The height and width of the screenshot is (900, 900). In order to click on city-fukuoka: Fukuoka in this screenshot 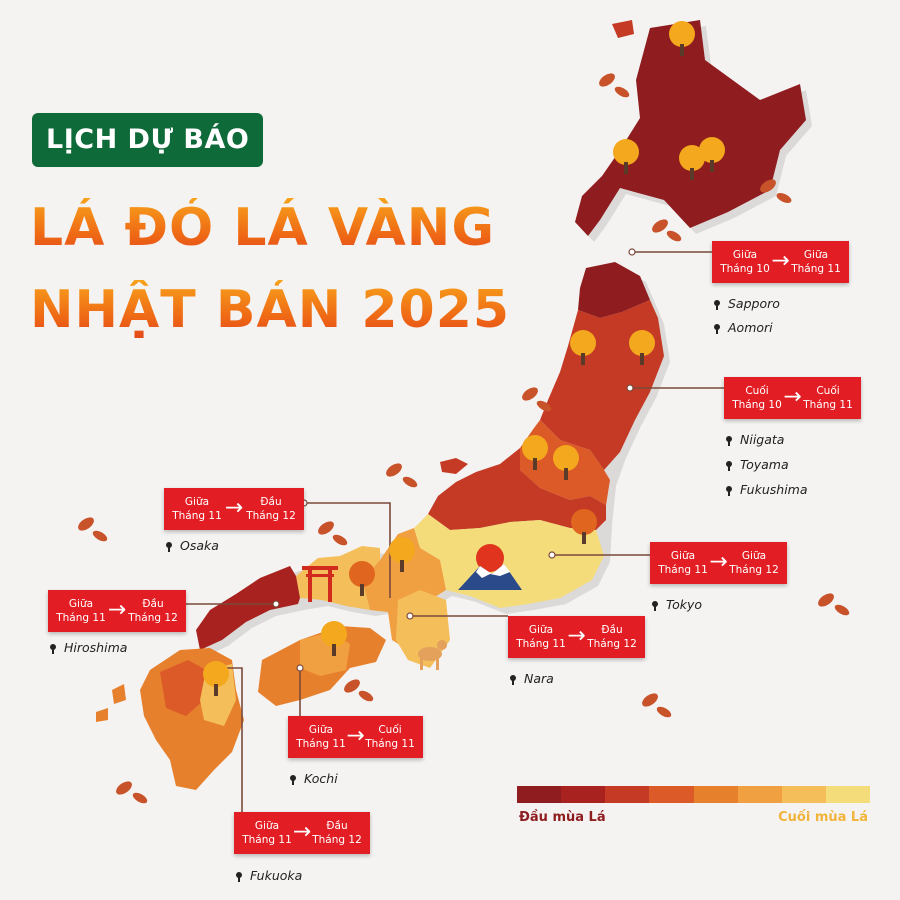, I will do `click(269, 875)`.